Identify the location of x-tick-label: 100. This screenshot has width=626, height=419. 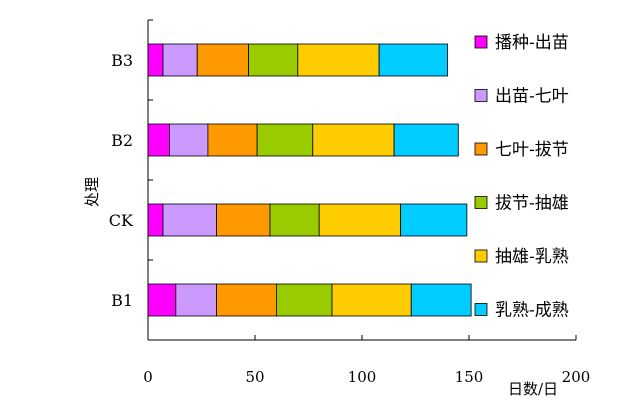
(362, 377).